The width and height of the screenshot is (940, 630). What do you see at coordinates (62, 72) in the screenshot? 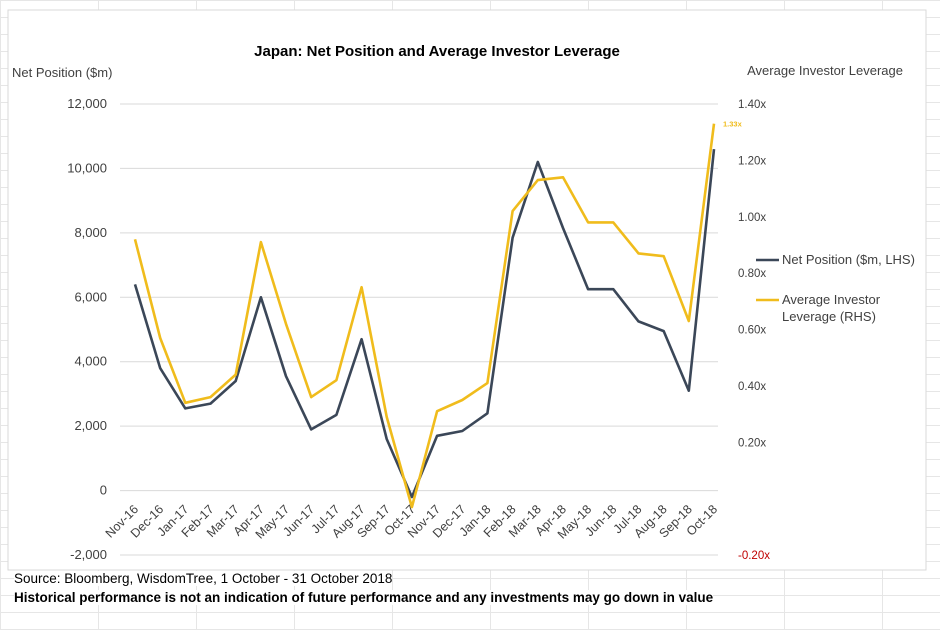
I see `left-axis-label: Net Position ($m)` at bounding box center [62, 72].